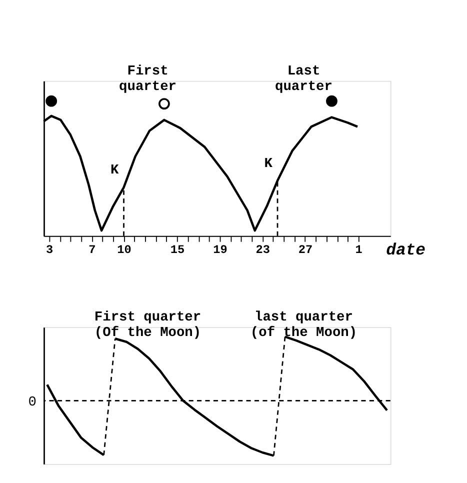 Image resolution: width=467 pixels, height=483 pixels. What do you see at coordinates (263, 249) in the screenshot?
I see `x-tick-label: 23` at bounding box center [263, 249].